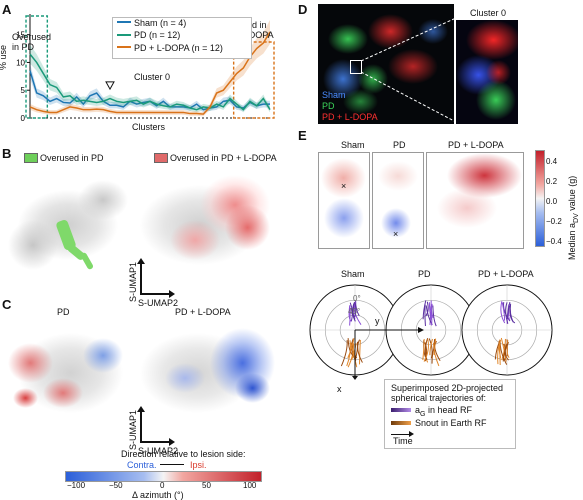  I want to click on legend-swatch-snout, so click(401, 423).